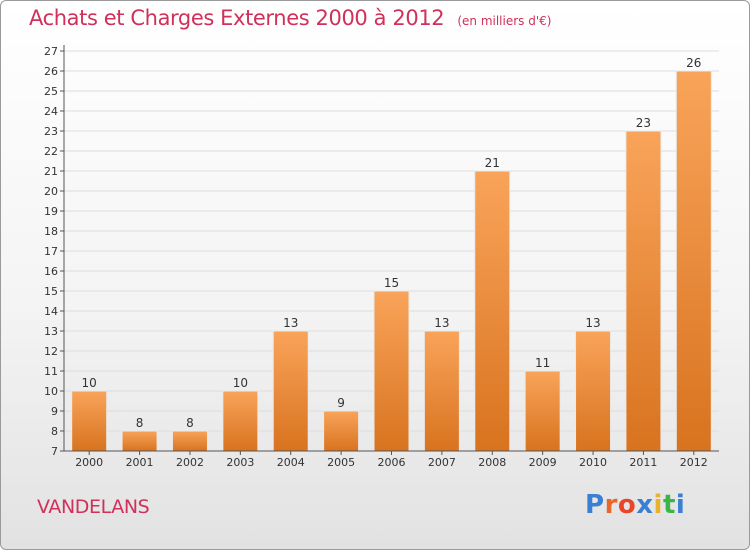  What do you see at coordinates (442, 462) in the screenshot?
I see `x-tick-label: 2007` at bounding box center [442, 462].